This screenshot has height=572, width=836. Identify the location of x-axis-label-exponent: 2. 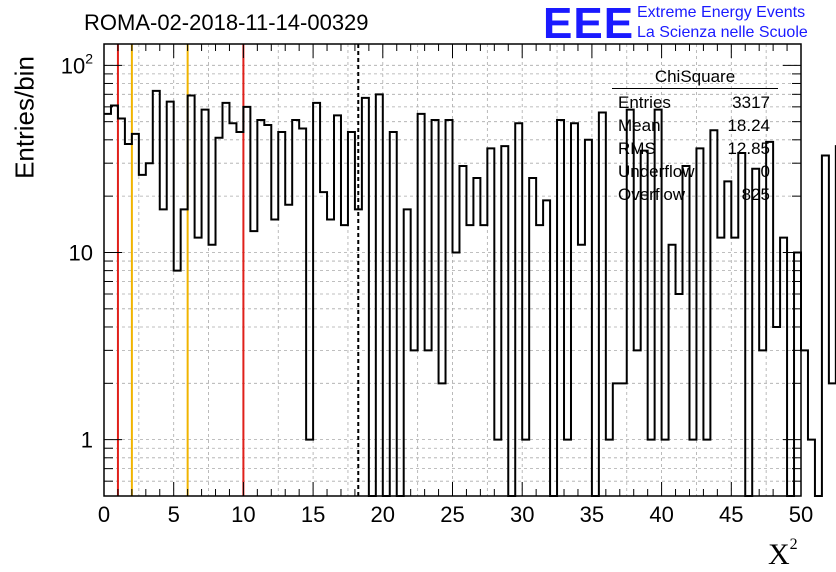
(793, 544).